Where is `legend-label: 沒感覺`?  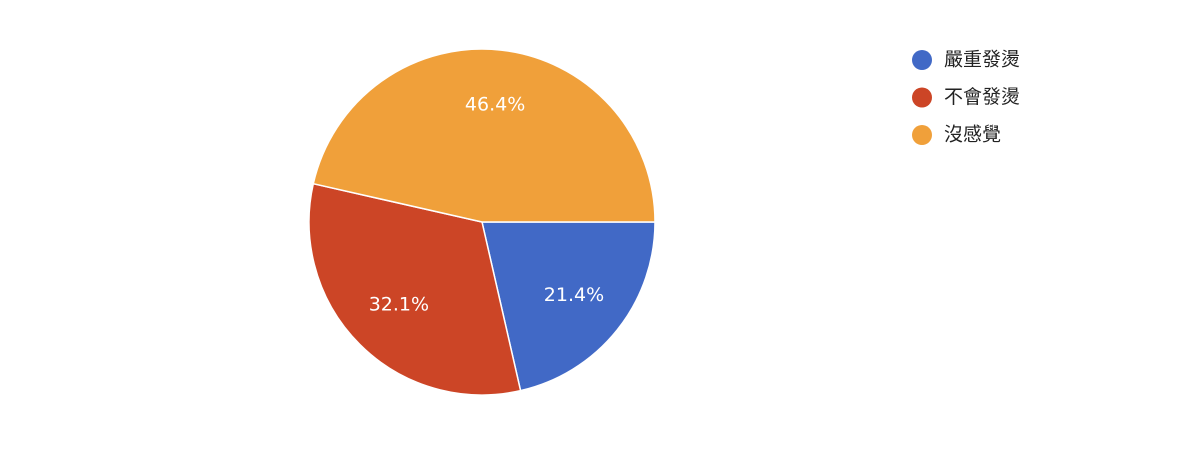
legend-label: 沒感覺 is located at coordinates (972, 135).